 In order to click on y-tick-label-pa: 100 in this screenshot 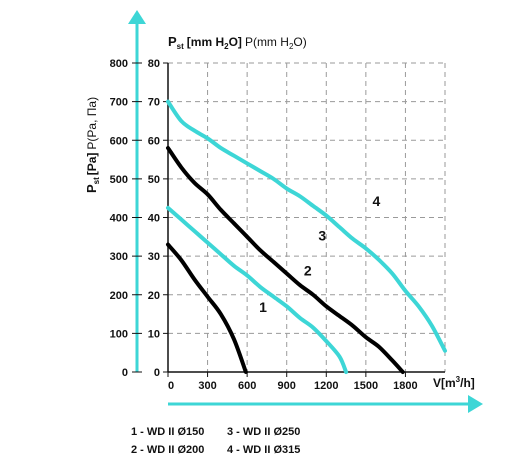, I will do `click(119, 334)`.